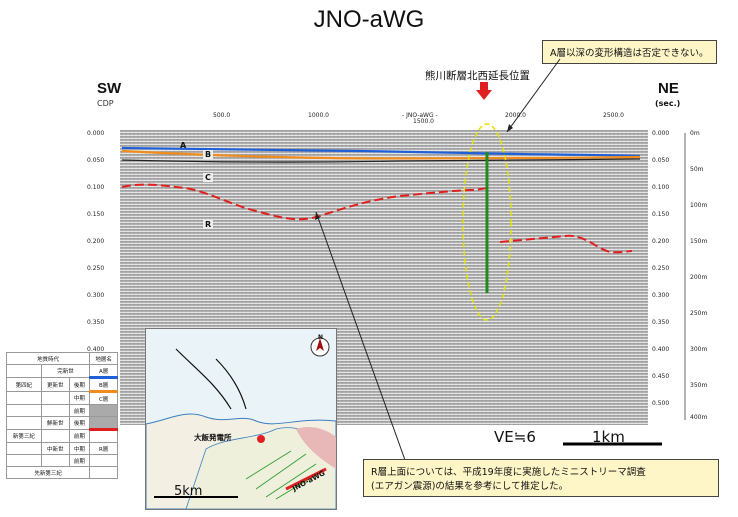 The width and height of the screenshot is (738, 517). What do you see at coordinates (699, 313) in the screenshot?
I see `depth-tick: 250m` at bounding box center [699, 313].